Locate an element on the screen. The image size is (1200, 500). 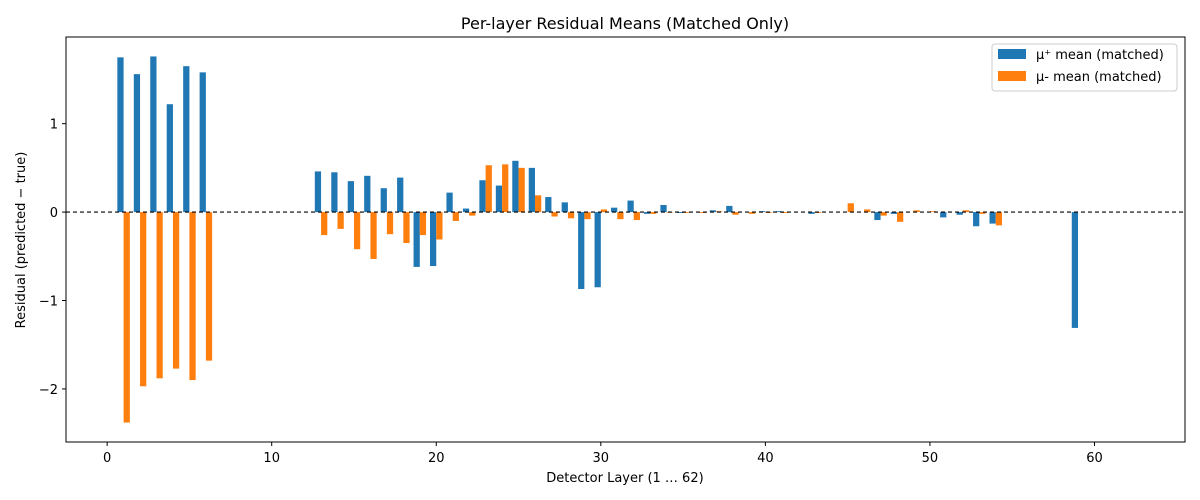
x-tick-label: 0 is located at coordinates (107, 458).